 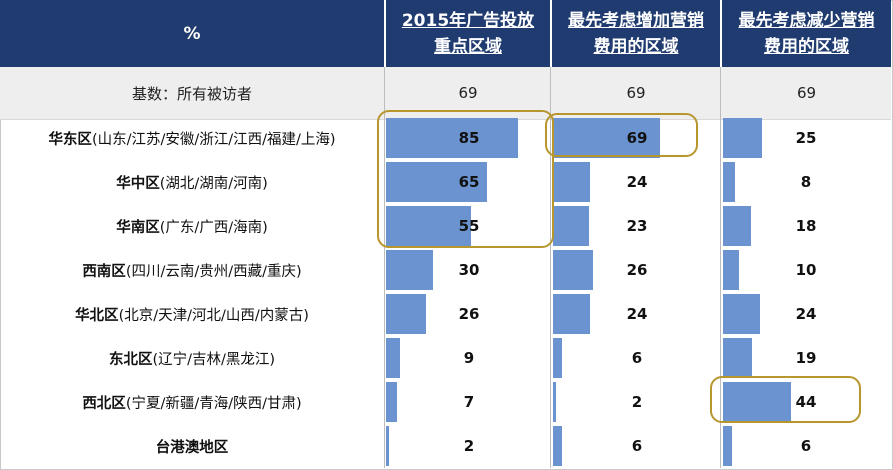 I want to click on highlight-box-decrease, so click(x=785, y=399).